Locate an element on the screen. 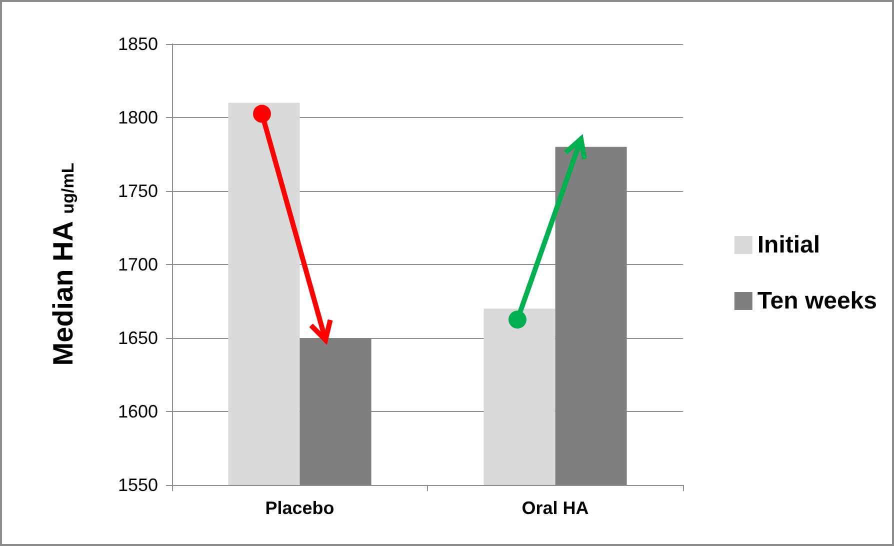 The height and width of the screenshot is (546, 894). x-tick-label: Oral HA is located at coordinates (555, 508).